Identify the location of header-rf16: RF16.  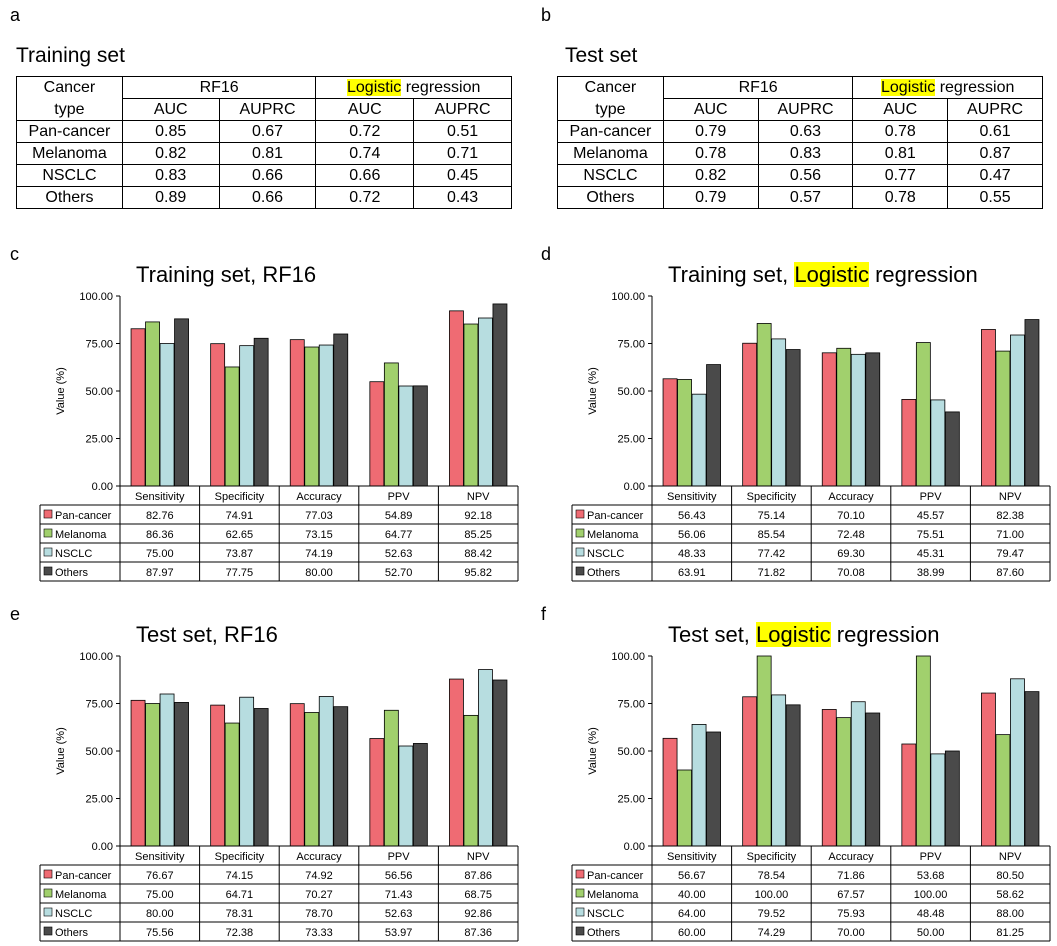
(219, 87).